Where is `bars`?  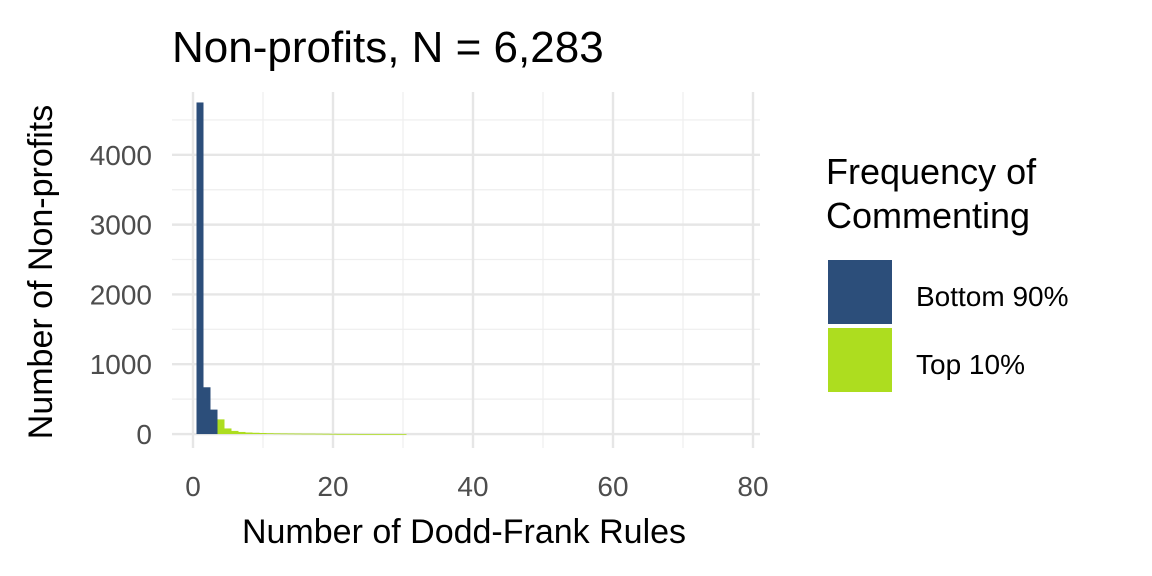 bars is located at coordinates (301, 268).